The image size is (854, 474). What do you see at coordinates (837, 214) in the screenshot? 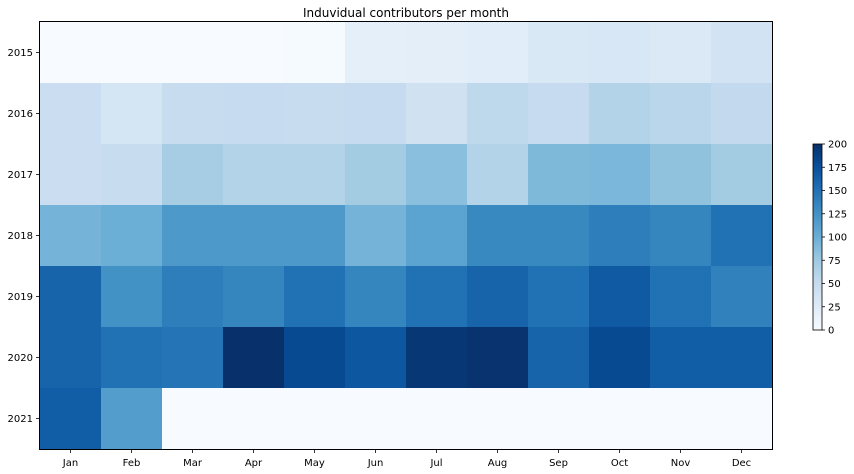
I see `colorbar-tick-label: 125` at bounding box center [837, 214].